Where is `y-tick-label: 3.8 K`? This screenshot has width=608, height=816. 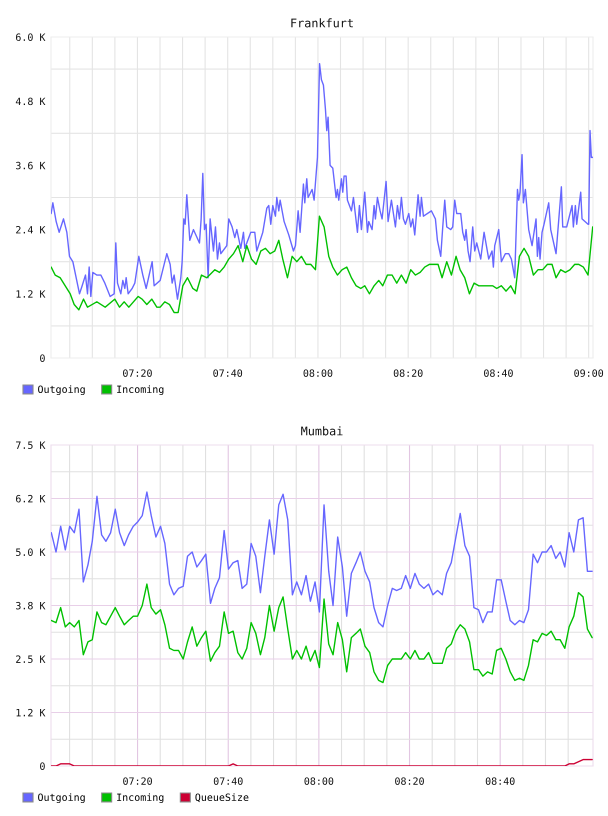 y-tick-label: 3.8 K is located at coordinates (31, 606).